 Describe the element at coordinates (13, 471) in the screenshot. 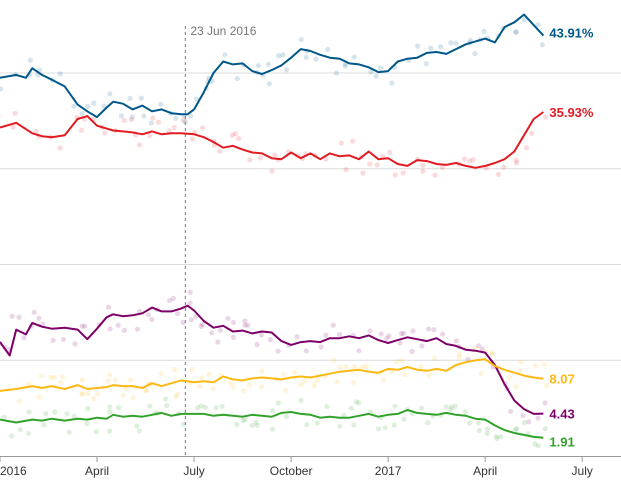

I see `x-tick-label: 2016` at that location.